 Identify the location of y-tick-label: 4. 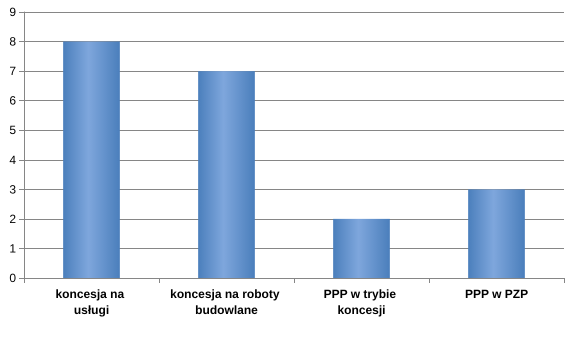
(12, 159).